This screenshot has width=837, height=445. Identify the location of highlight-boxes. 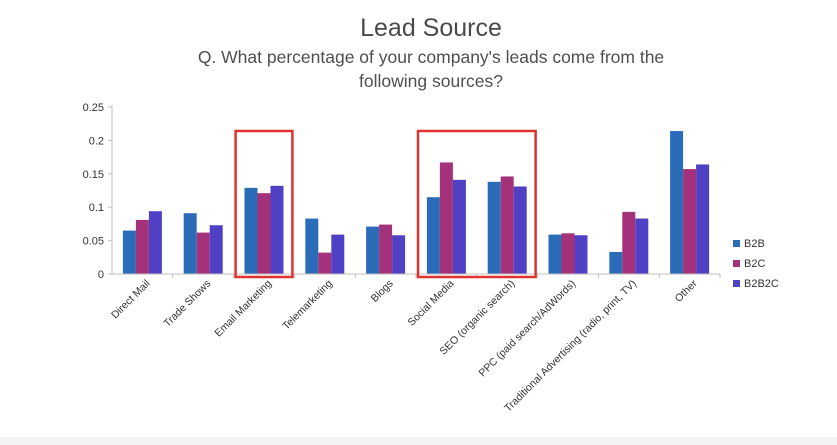
(385, 204).